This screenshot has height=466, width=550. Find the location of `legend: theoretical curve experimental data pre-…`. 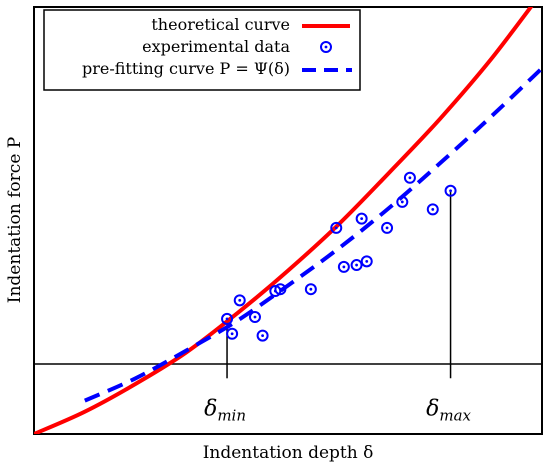

legend: theoretical curve experimental data pre-… is located at coordinates (202, 50).